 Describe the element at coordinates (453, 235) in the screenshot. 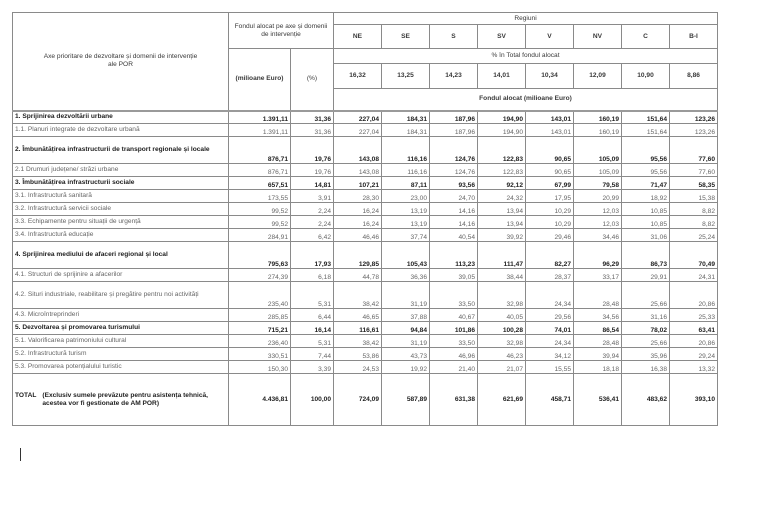

I see `row-value: 40,54` at that location.